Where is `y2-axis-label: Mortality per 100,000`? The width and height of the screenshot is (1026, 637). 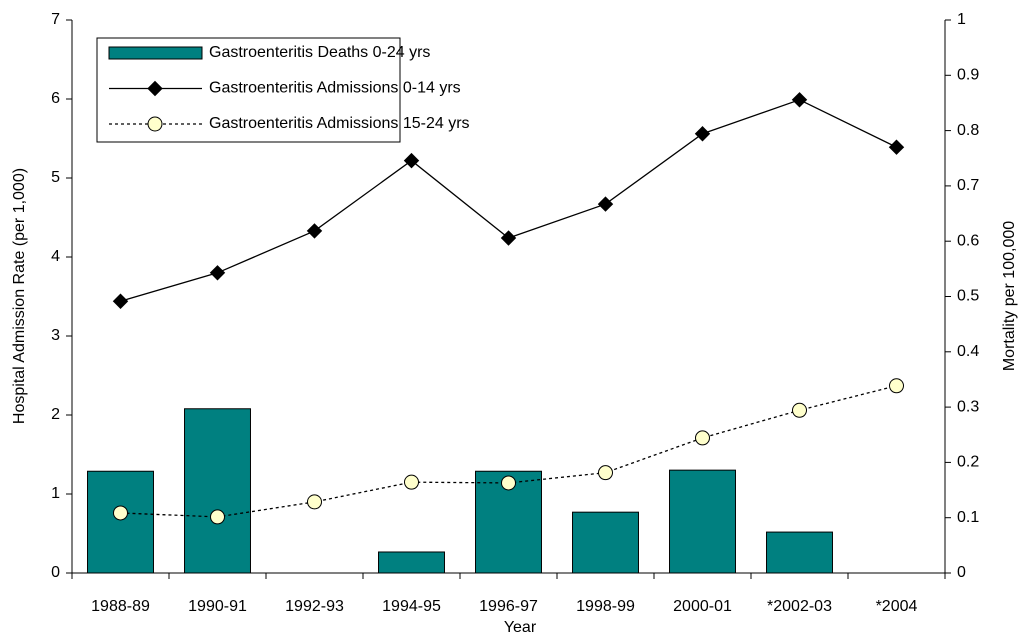 y2-axis-label: Mortality per 100,000 is located at coordinates (1009, 296).